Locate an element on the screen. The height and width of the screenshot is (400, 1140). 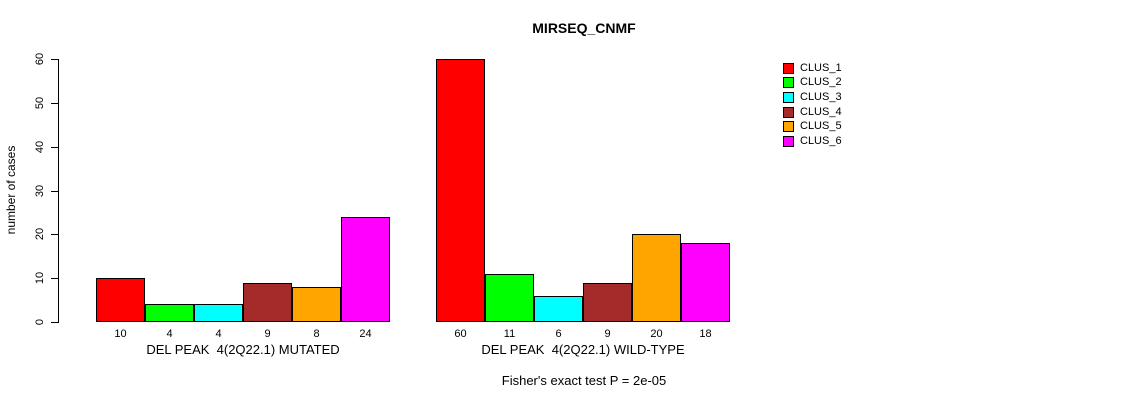
category-label: DEL PEAK 4(2Q22.1) MUTATED is located at coordinates (243, 349).